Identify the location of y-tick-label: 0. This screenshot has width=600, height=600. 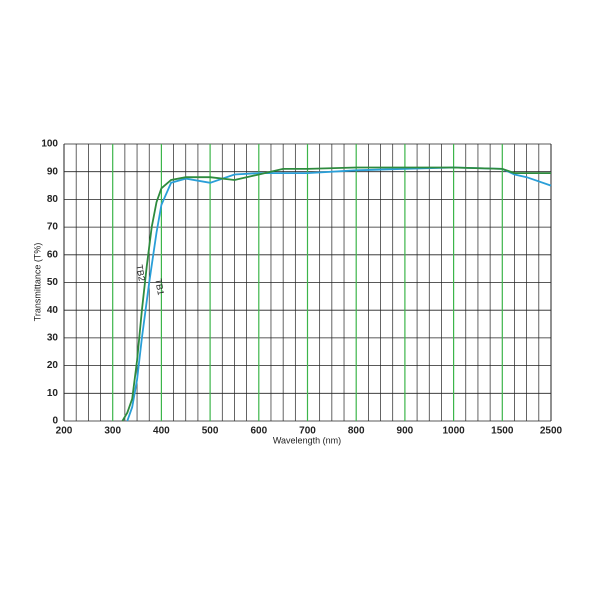
(55, 421).